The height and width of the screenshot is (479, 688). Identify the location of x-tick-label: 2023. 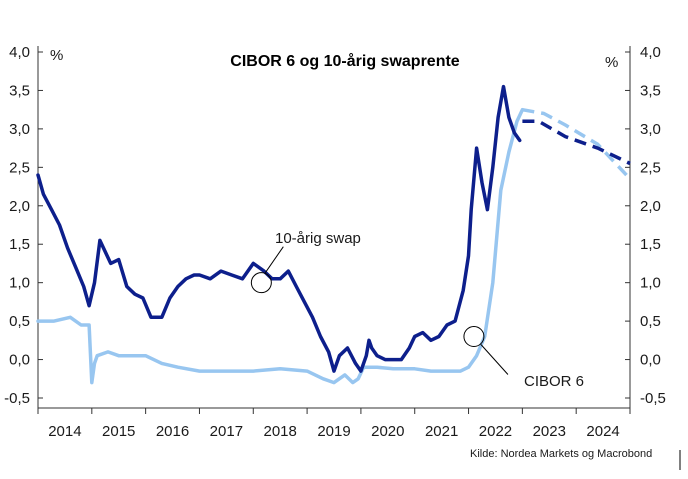
(549, 431).